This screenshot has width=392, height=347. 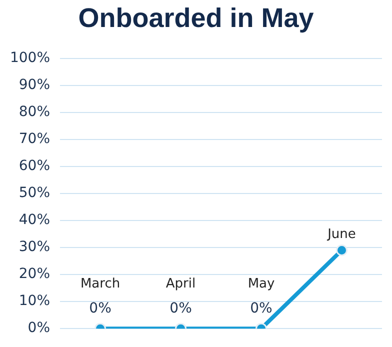 What do you see at coordinates (196, 18) in the screenshot?
I see `chart-title: Onboarded in May` at bounding box center [196, 18].